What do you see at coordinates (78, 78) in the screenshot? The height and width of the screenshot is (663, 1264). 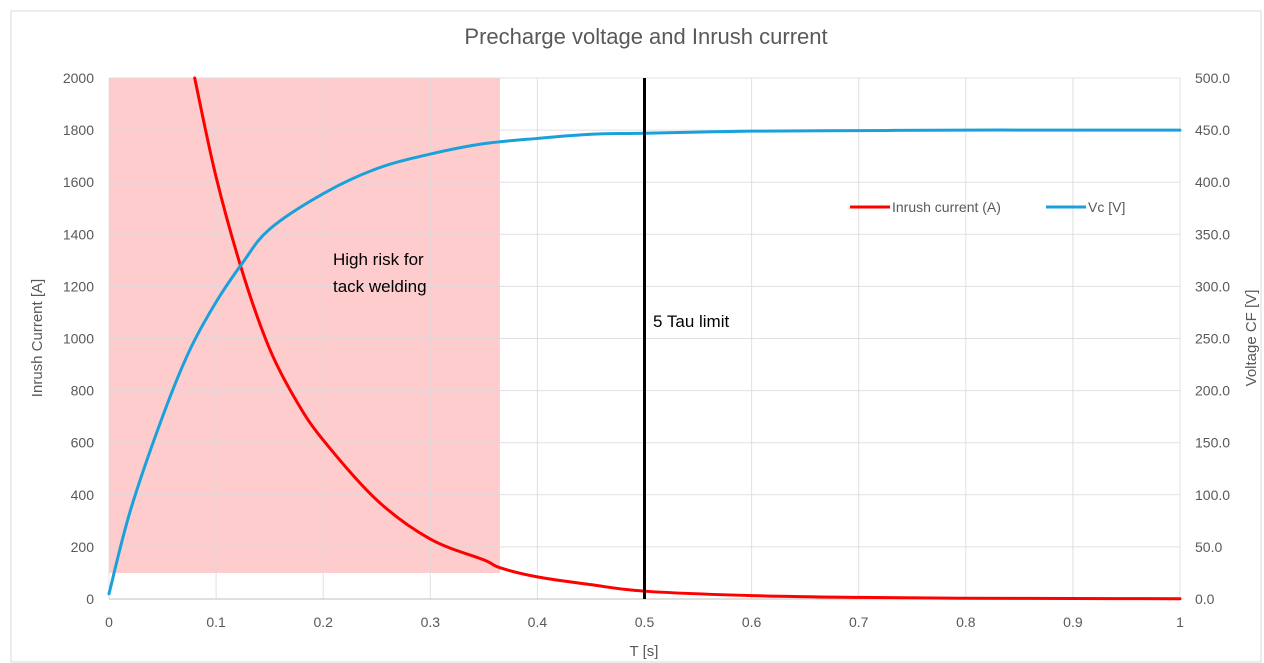 I see `y-tick-label: 2000` at bounding box center [78, 78].